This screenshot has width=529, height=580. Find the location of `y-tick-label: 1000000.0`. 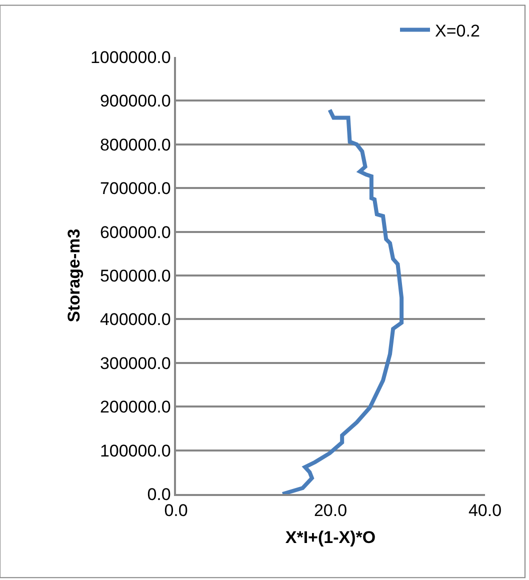

y-tick-label: 1000000.0 is located at coordinates (130, 57).